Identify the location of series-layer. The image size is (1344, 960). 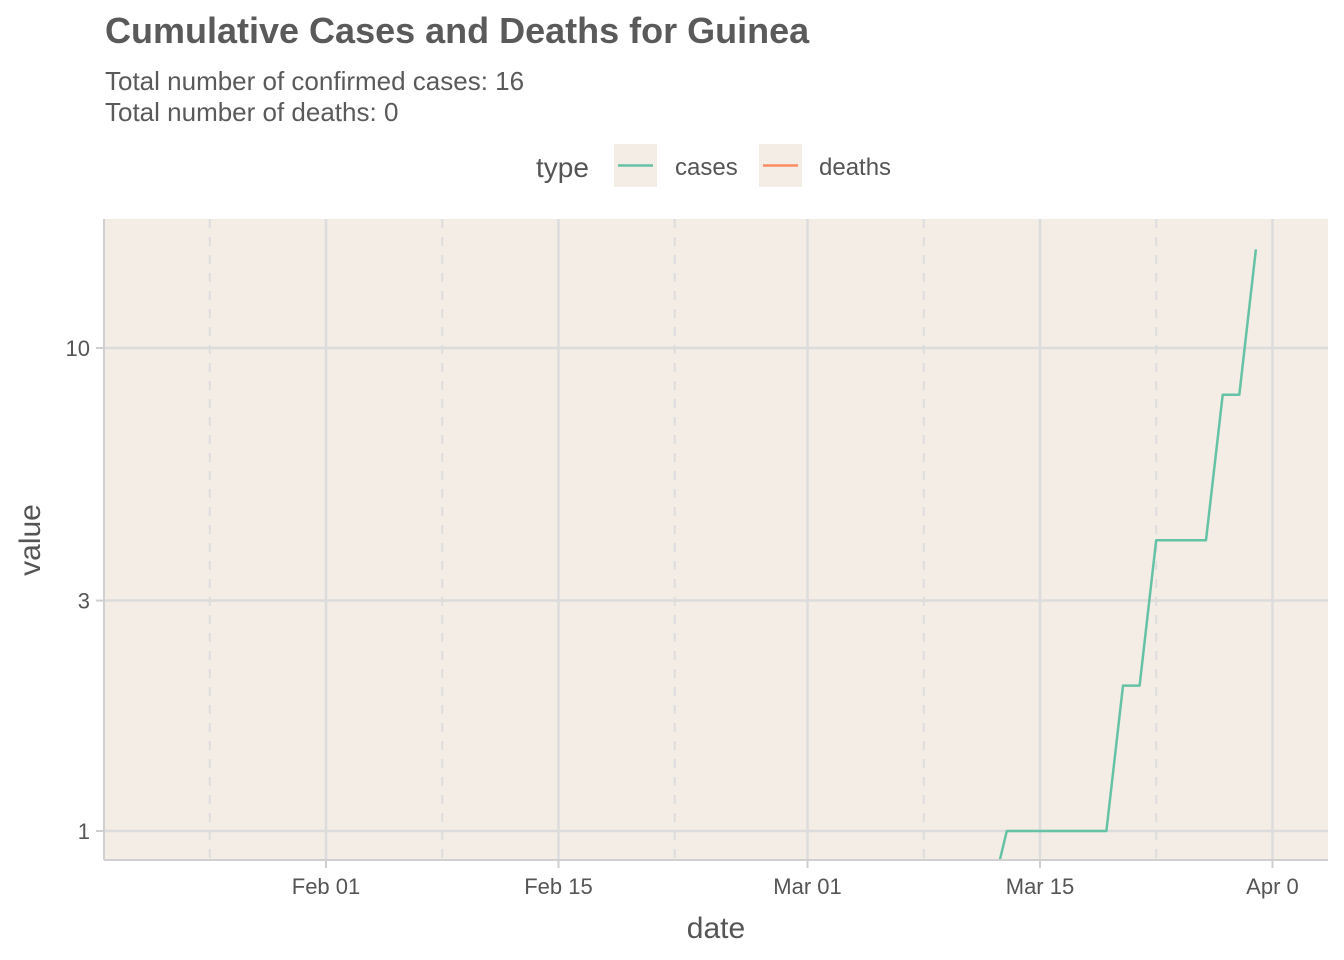
(1128, 554).